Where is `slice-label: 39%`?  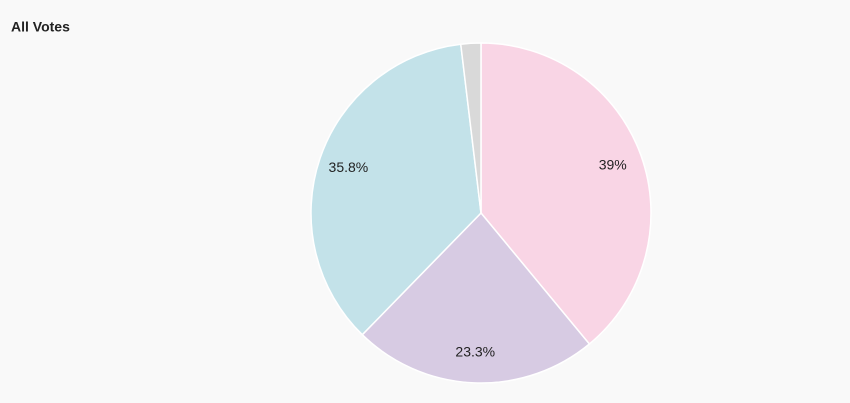
slice-label: 39% is located at coordinates (613, 164).